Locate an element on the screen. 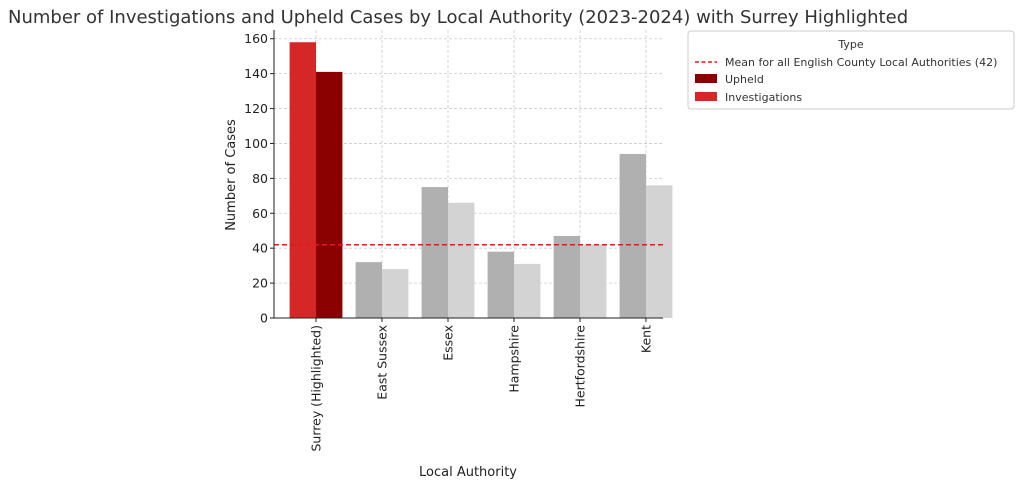  y-tick-label: 60 is located at coordinates (260, 213).